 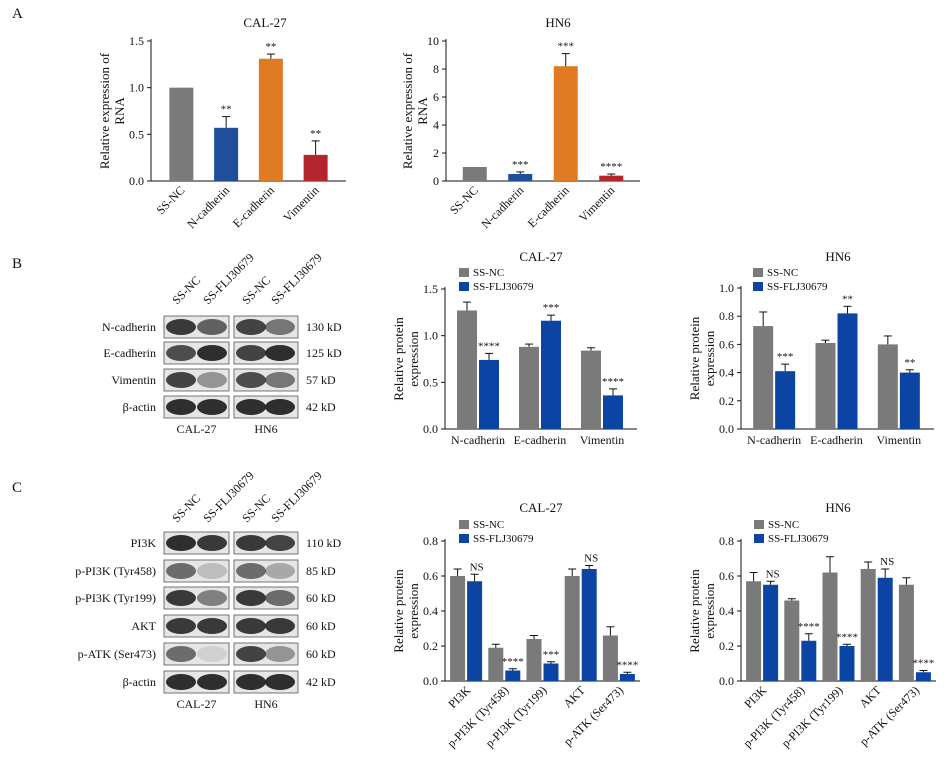 I want to click on chart-c-cal27-category-label: PI3K, so click(x=459, y=697).